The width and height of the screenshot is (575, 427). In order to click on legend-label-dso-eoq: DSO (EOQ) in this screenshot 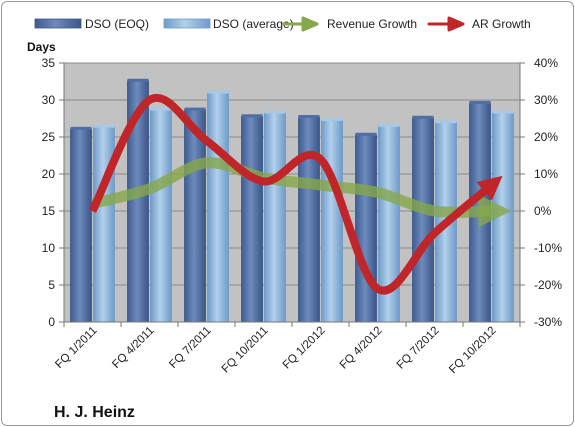, I will do `click(117, 24)`.